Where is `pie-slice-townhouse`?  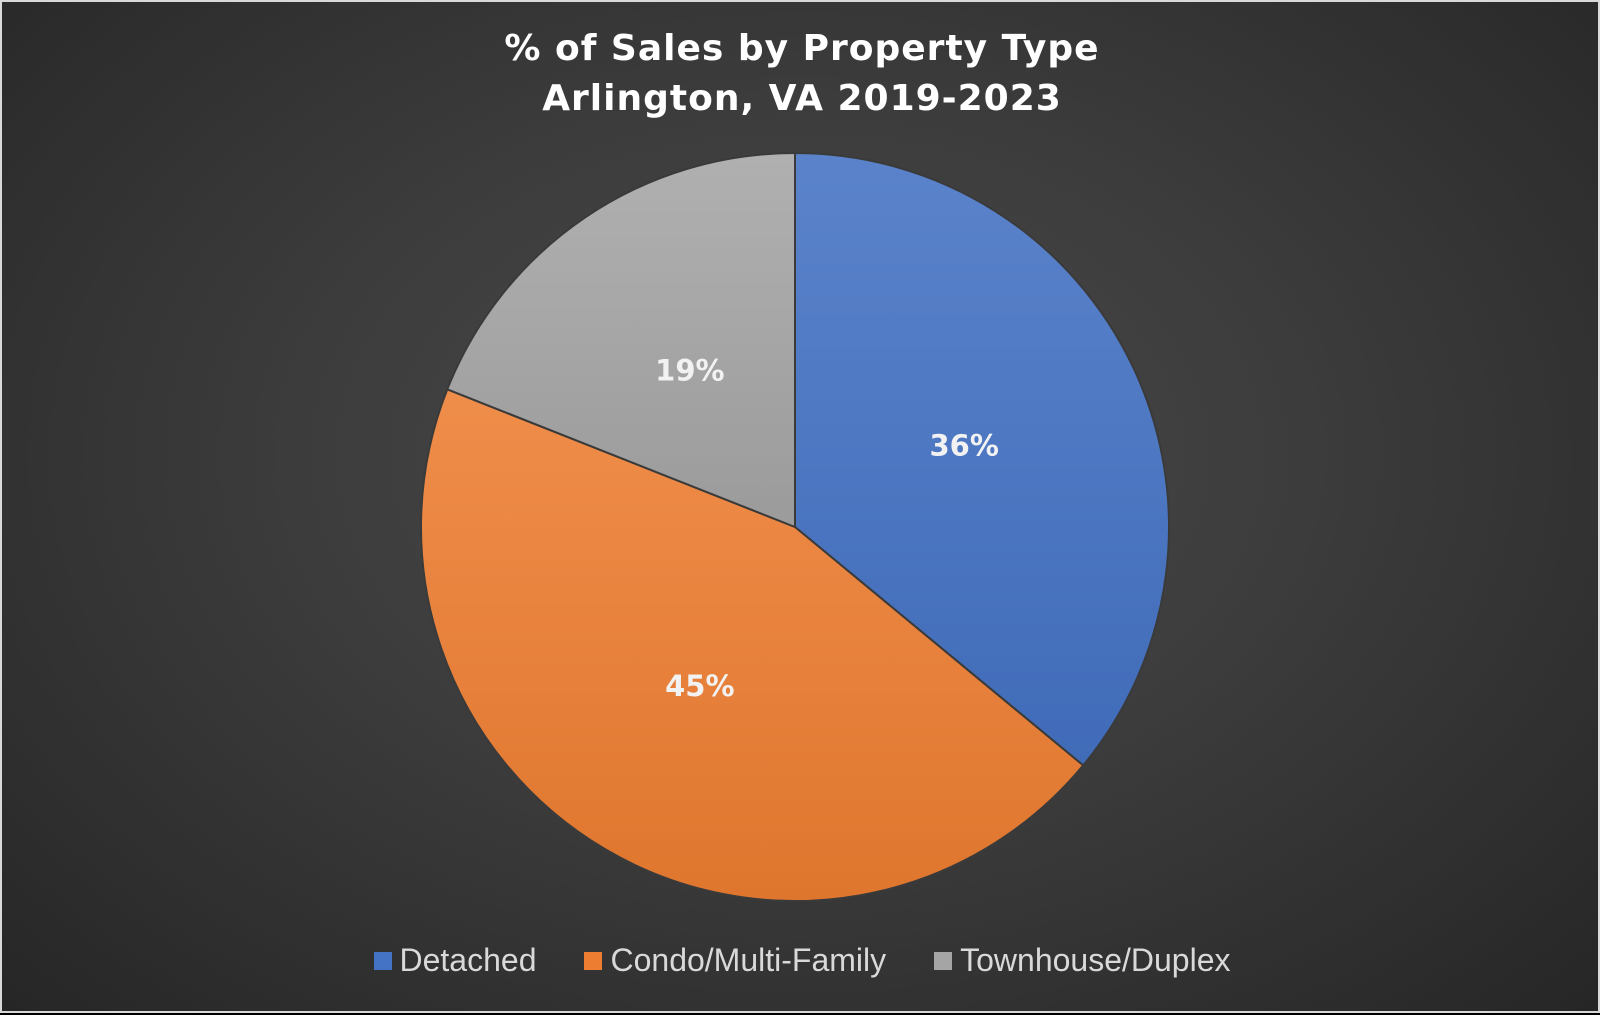
pie-slice-townhouse is located at coordinates (620, 340).